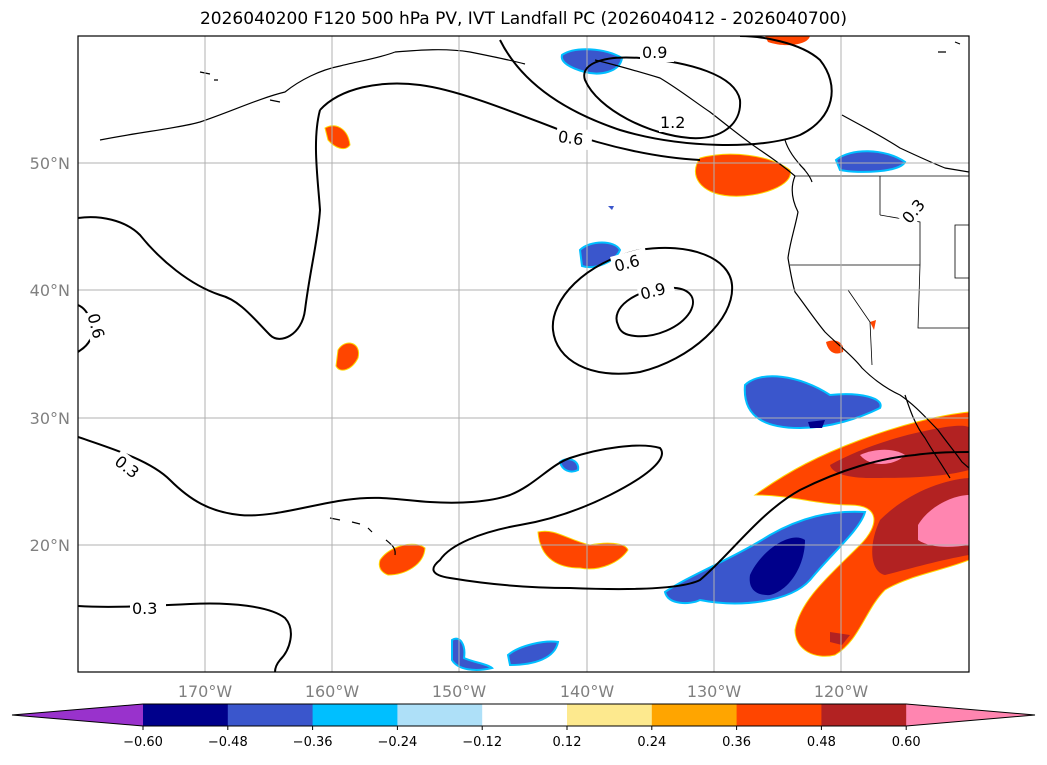 This screenshot has height=765, width=1047. I want to click on lon-tick-label: 140°W, so click(587, 691).